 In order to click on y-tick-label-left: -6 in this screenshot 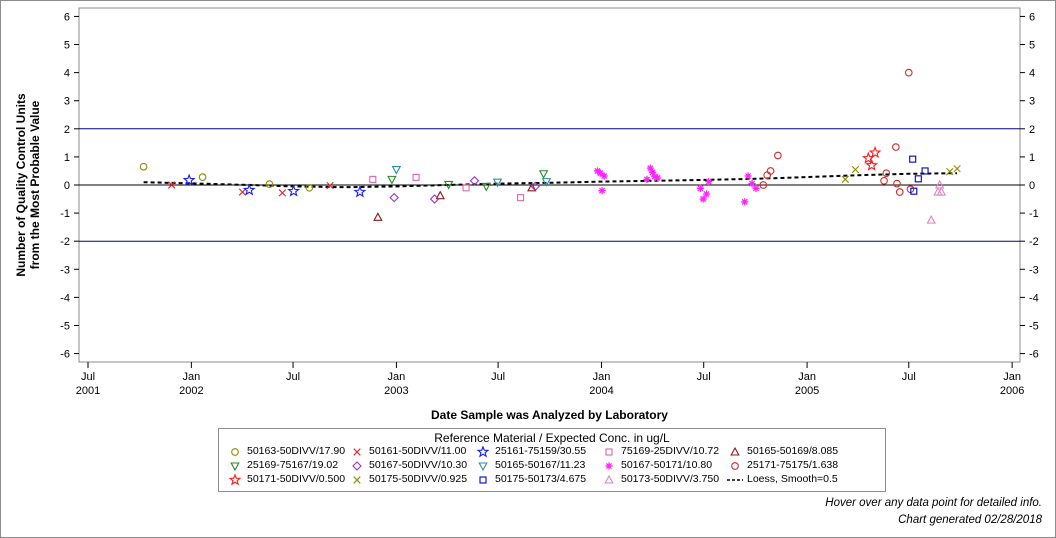, I will do `click(65, 355)`.